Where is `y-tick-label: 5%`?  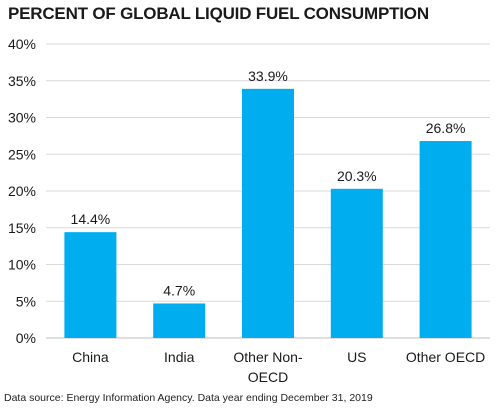 y-tick-label: 5% is located at coordinates (26, 301).